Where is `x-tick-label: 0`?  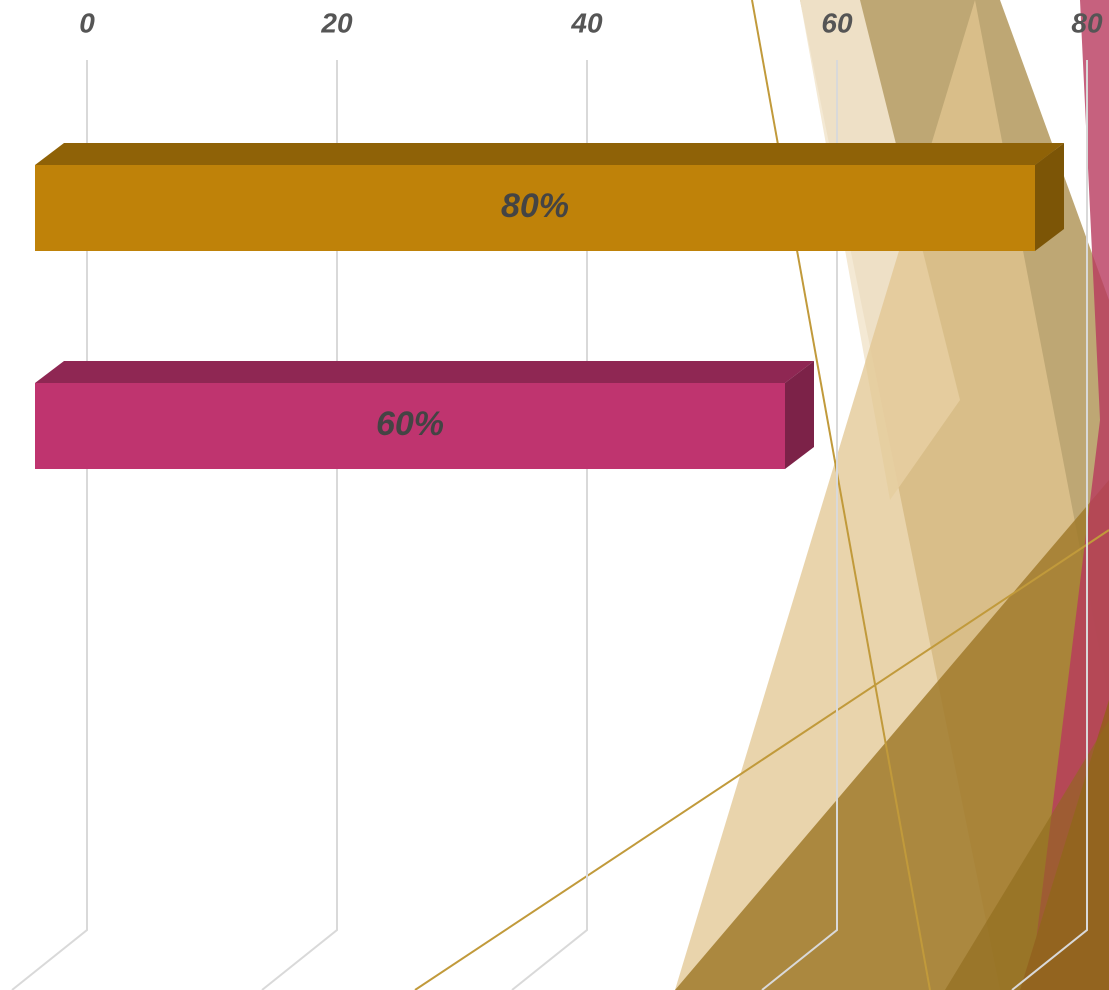
x-tick-label: 0 is located at coordinates (87, 22).